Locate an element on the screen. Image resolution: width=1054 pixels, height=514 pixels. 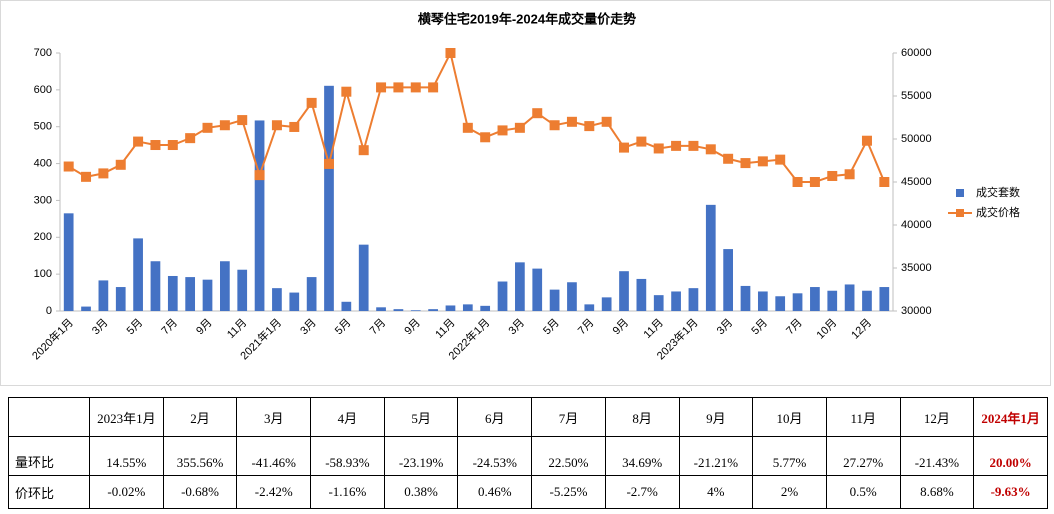
y-tick-label: 300 is located at coordinates (43, 200).